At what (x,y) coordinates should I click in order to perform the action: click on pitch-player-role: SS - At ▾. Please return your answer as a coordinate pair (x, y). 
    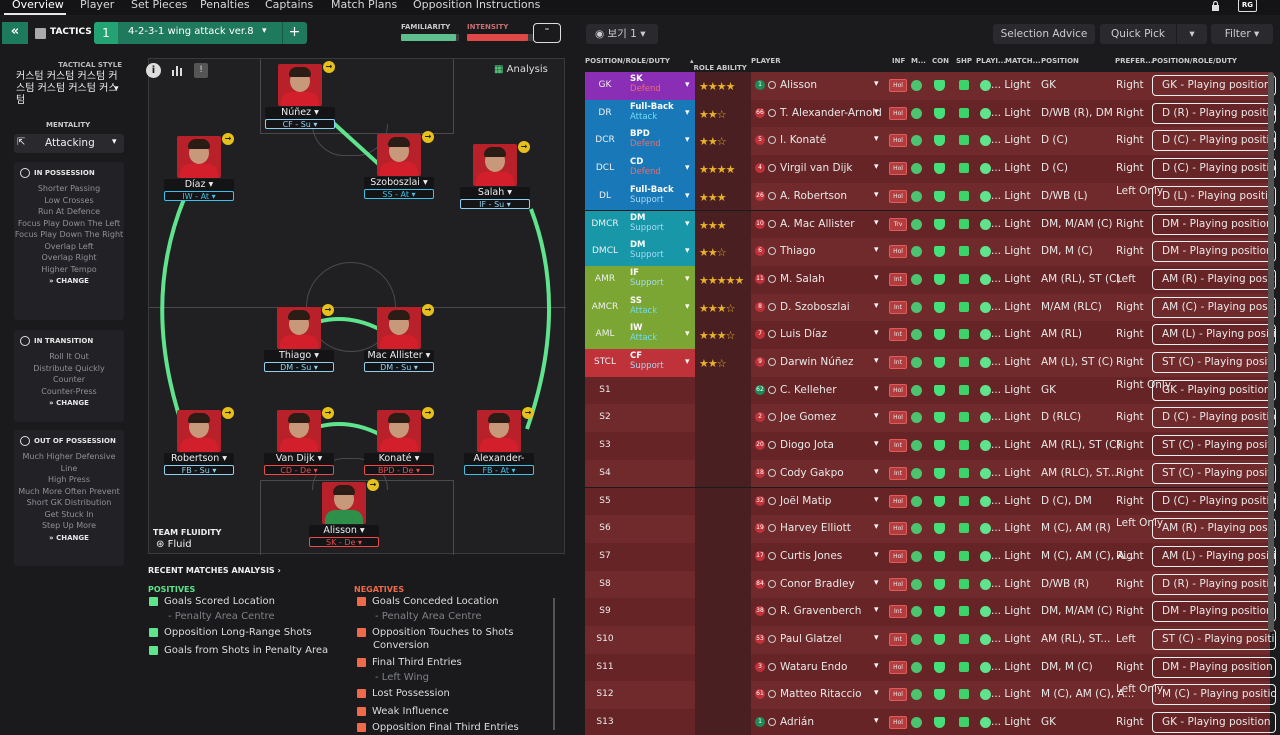
    Looking at the image, I should click on (399, 194).